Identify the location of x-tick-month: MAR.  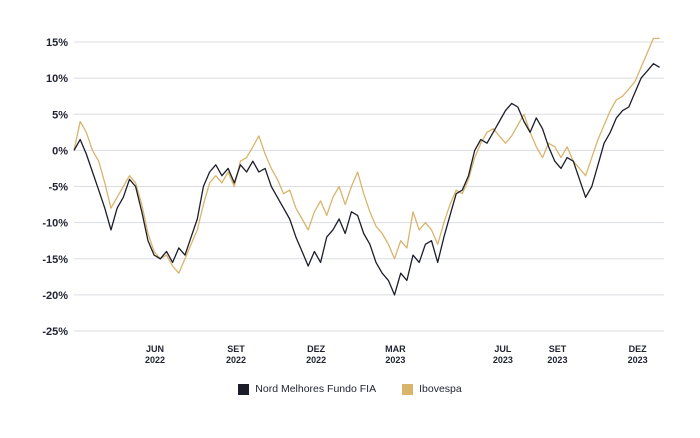
(395, 349).